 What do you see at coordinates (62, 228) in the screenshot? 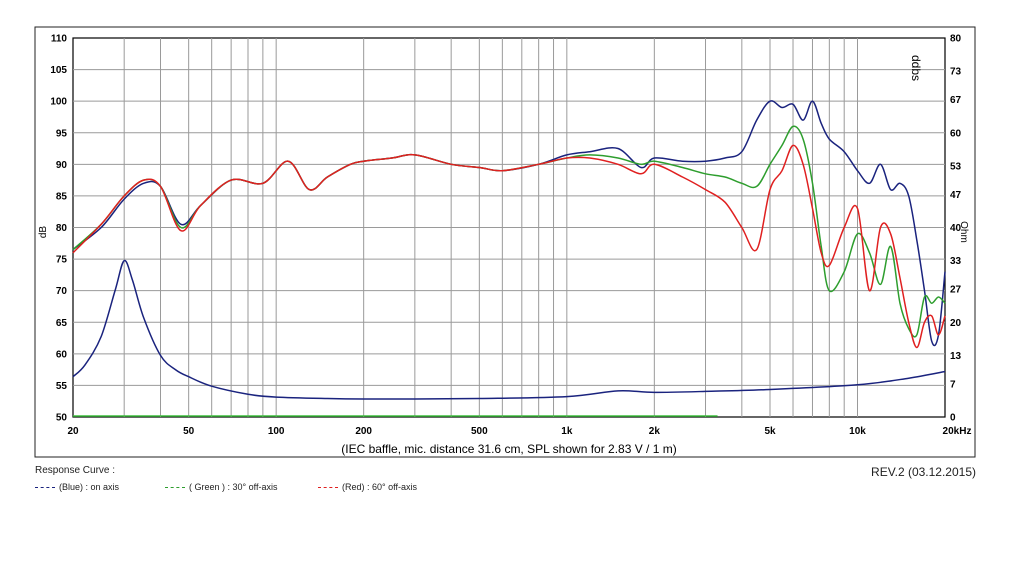
I see `y-tick-label: 80` at bounding box center [62, 228].